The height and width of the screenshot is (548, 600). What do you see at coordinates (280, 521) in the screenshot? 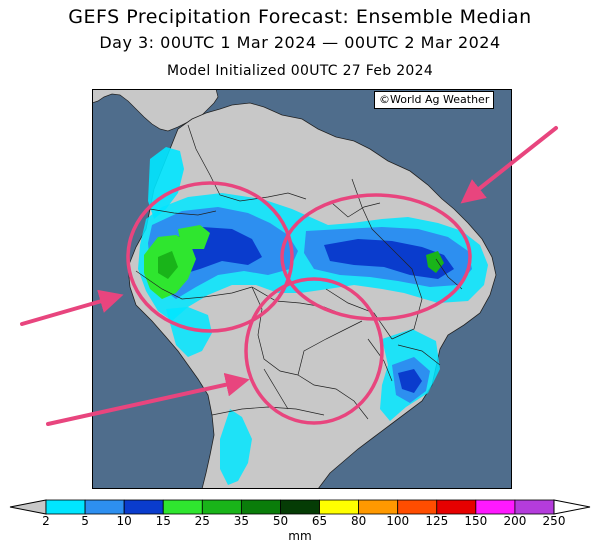
I see `colorbar-tick-label: 50` at bounding box center [280, 521].